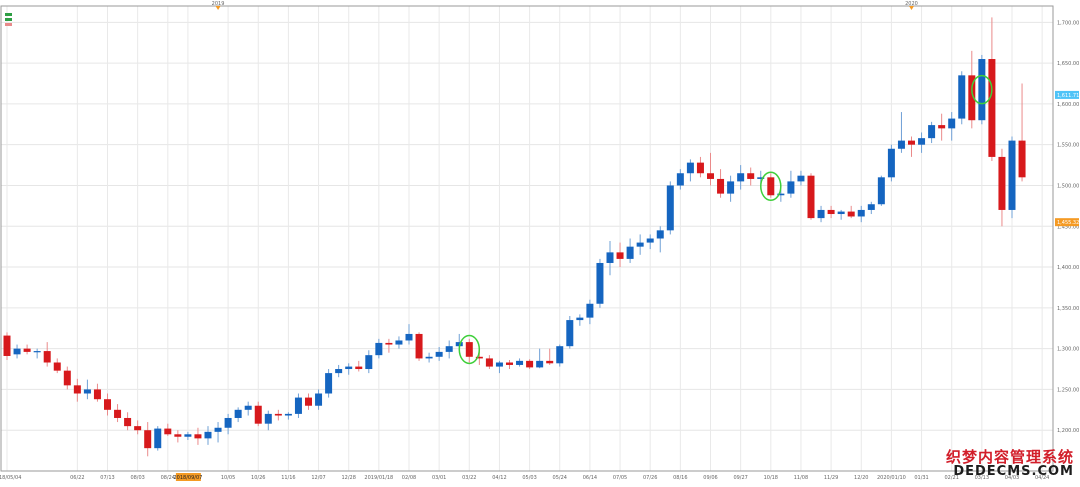  What do you see at coordinates (1068, 146) in the screenshot?
I see `y-tick-label: 1,550.00` at bounding box center [1068, 146].